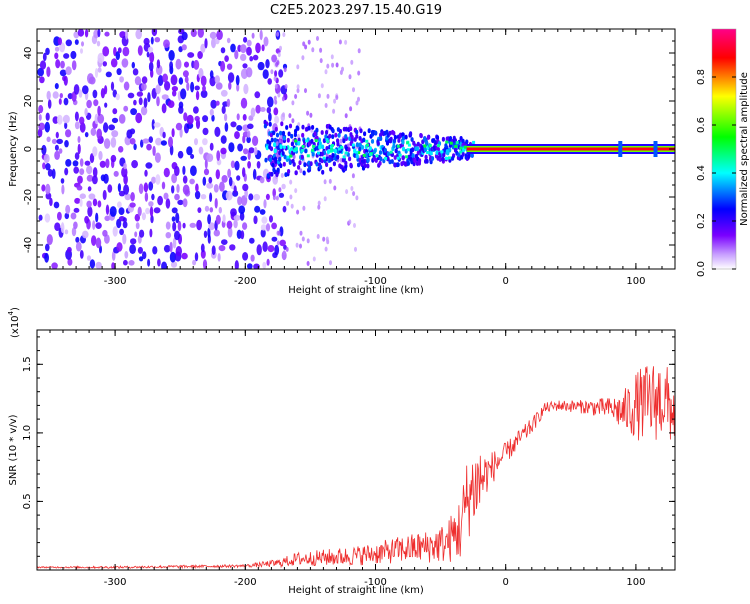 The width and height of the screenshot is (750, 604). I want to click on snr-x-tick-label: -100, so click(375, 582).